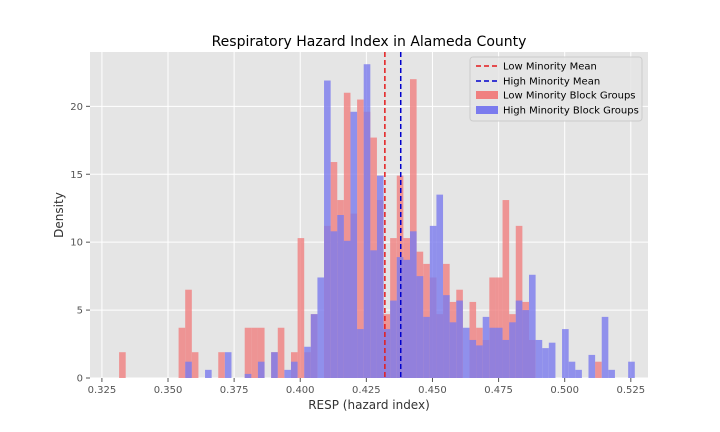  Describe the element at coordinates (393, 215) in the screenshot. I see `mean-lines` at that location.